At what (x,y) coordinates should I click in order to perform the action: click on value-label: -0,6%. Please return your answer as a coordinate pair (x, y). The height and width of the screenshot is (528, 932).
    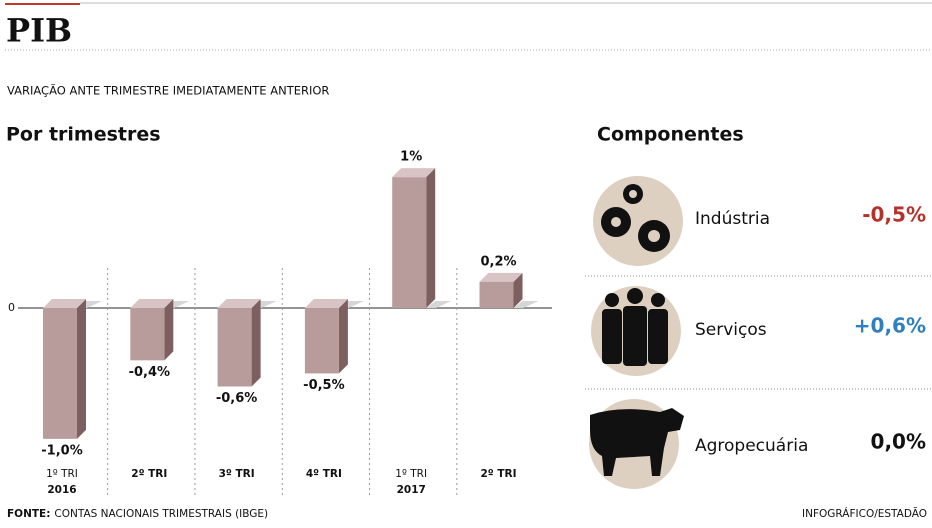
    Looking at the image, I should click on (236, 398).